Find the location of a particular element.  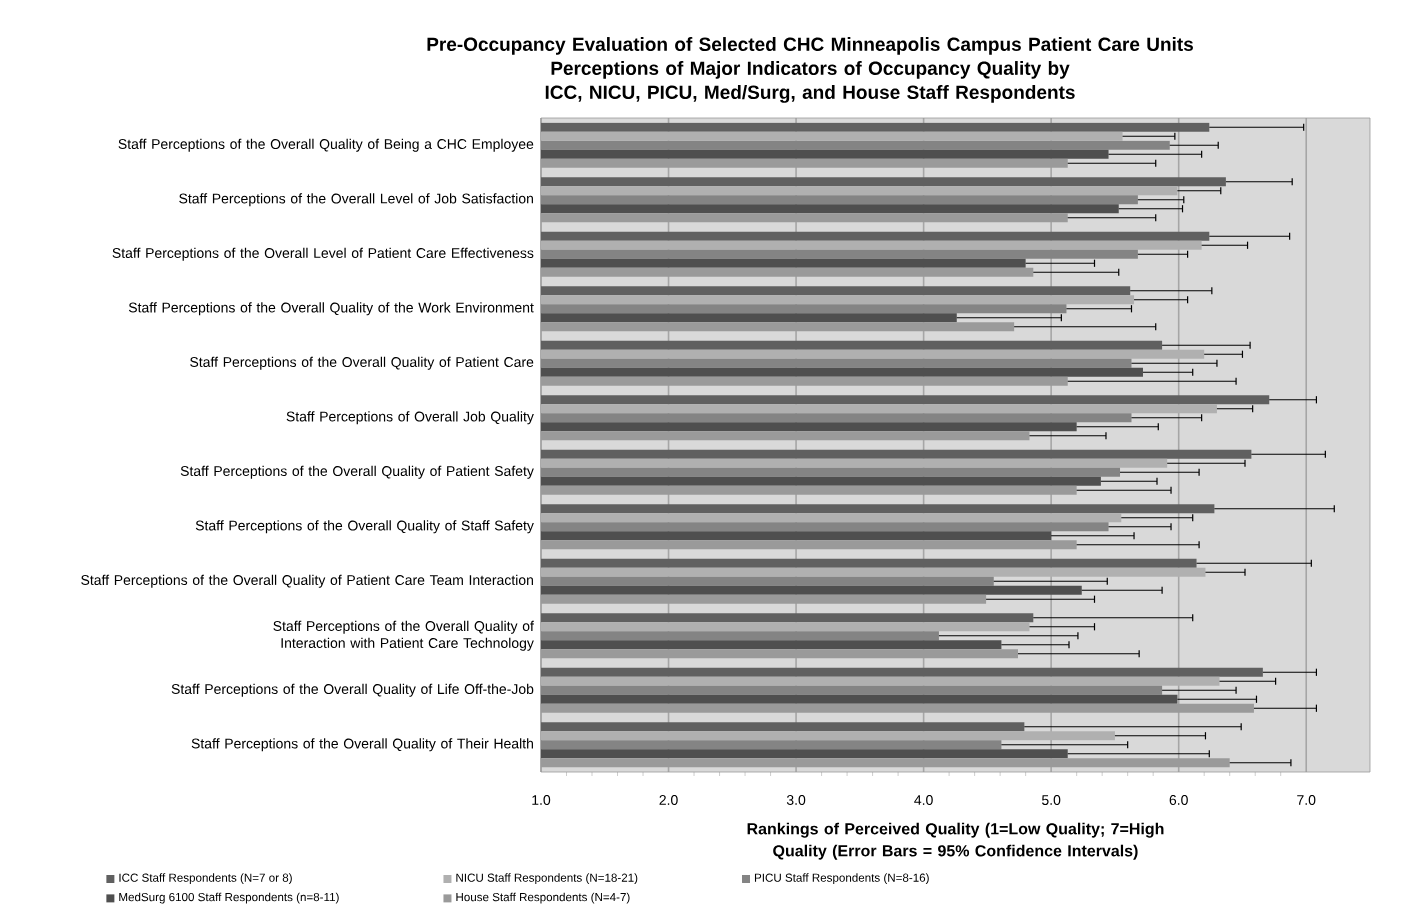

y-tick-label: Staff Perceptions of Overall Job Quality is located at coordinates (410, 418).